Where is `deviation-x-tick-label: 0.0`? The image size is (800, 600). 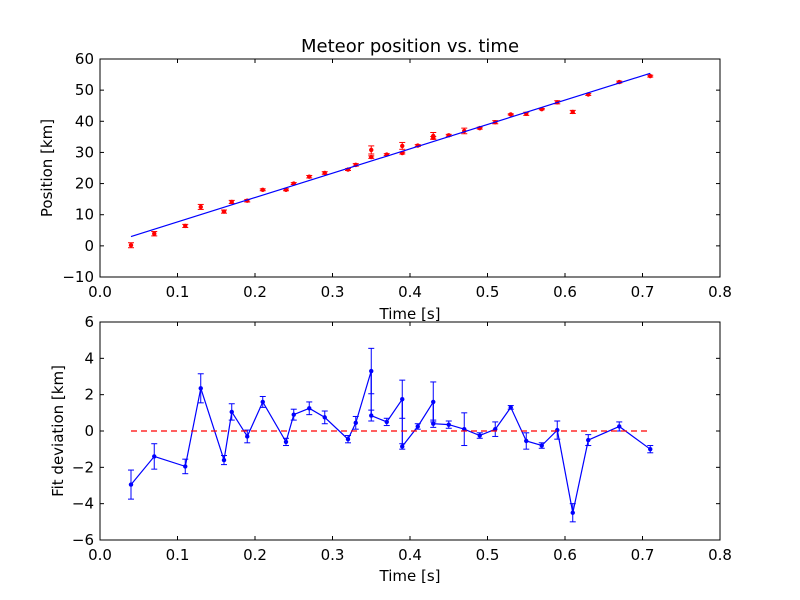 deviation-x-tick-label: 0.0 is located at coordinates (100, 555).